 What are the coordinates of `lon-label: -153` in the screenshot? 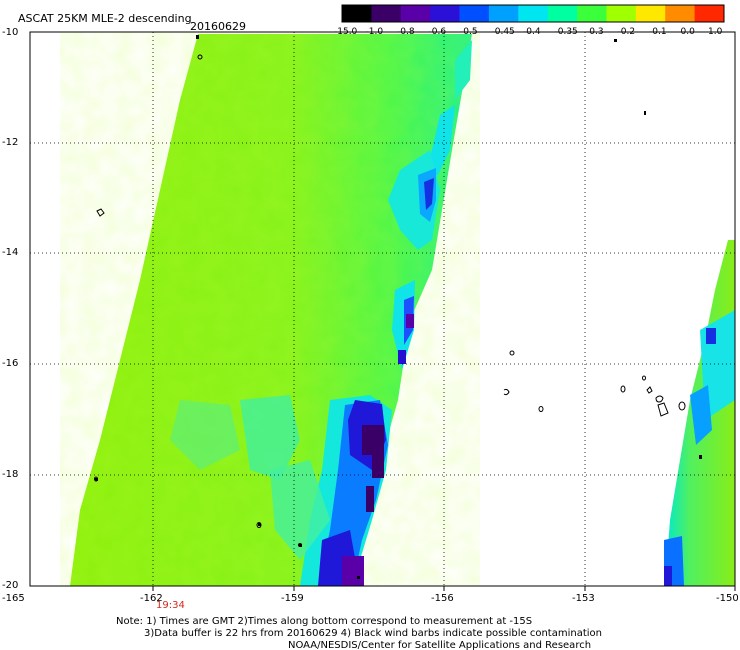 It's located at (583, 598).